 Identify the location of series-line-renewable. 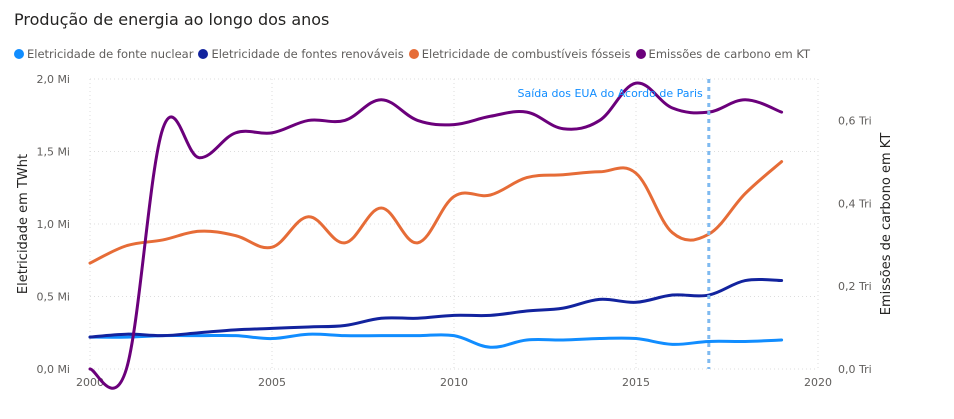
(436, 308).